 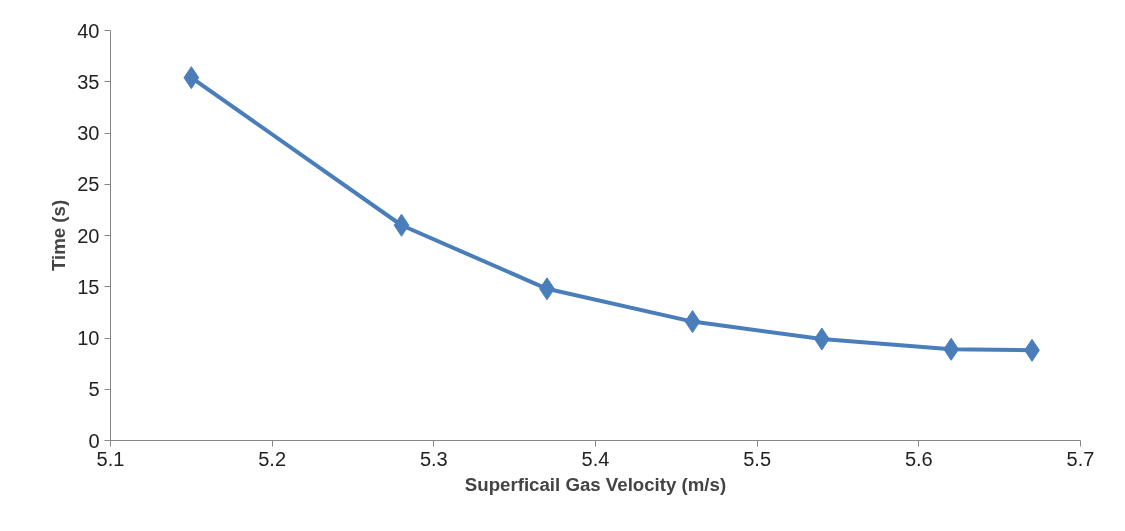 I want to click on x-tick-label: 5.4, so click(x=595, y=458).